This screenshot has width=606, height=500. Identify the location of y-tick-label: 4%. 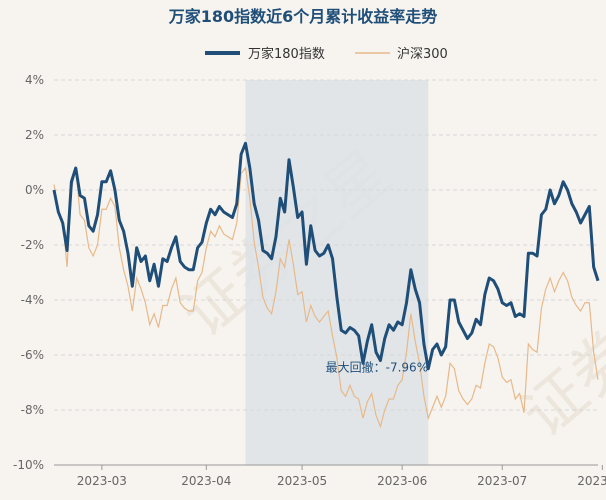
(34, 80).